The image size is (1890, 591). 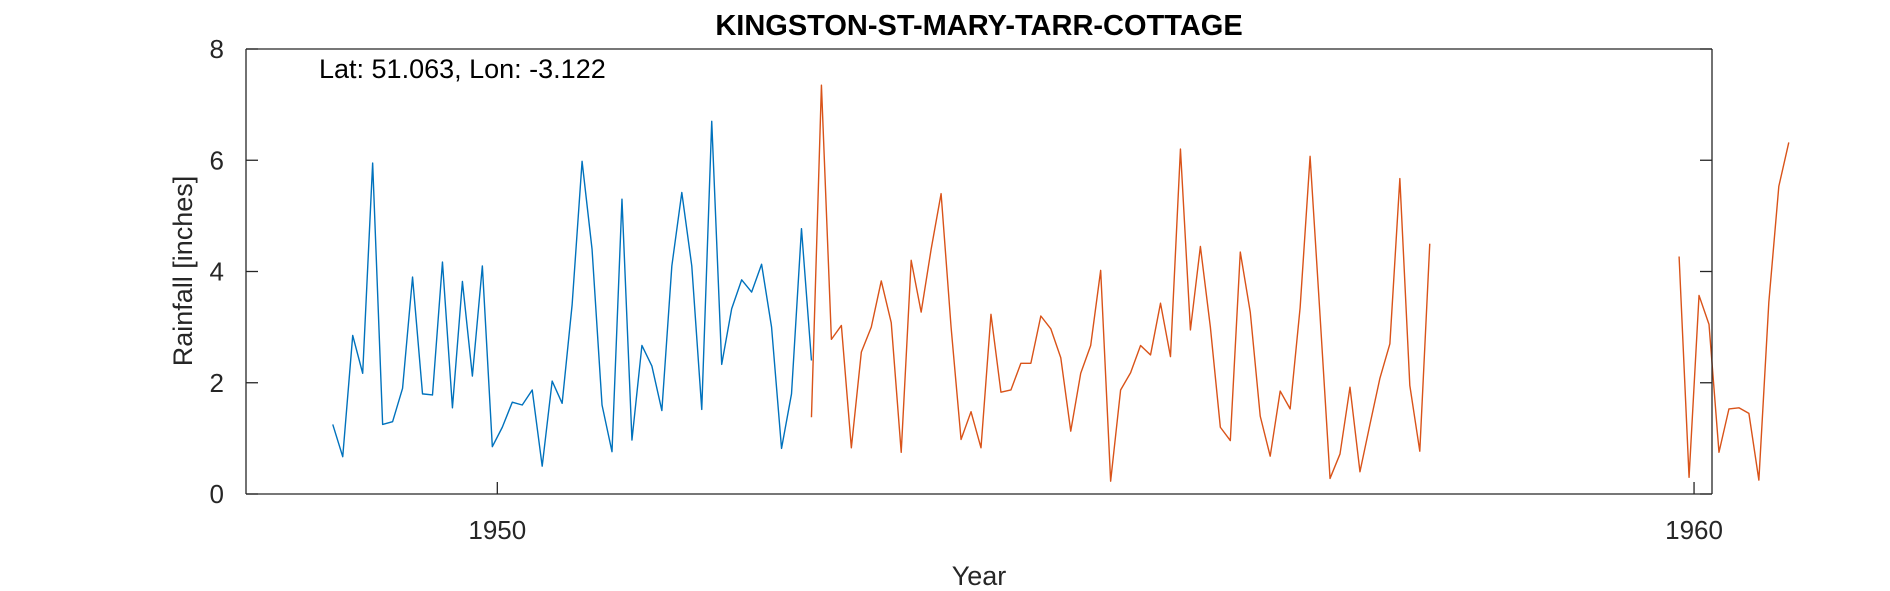 What do you see at coordinates (979, 576) in the screenshot?
I see `x-axis-title: Year` at bounding box center [979, 576].